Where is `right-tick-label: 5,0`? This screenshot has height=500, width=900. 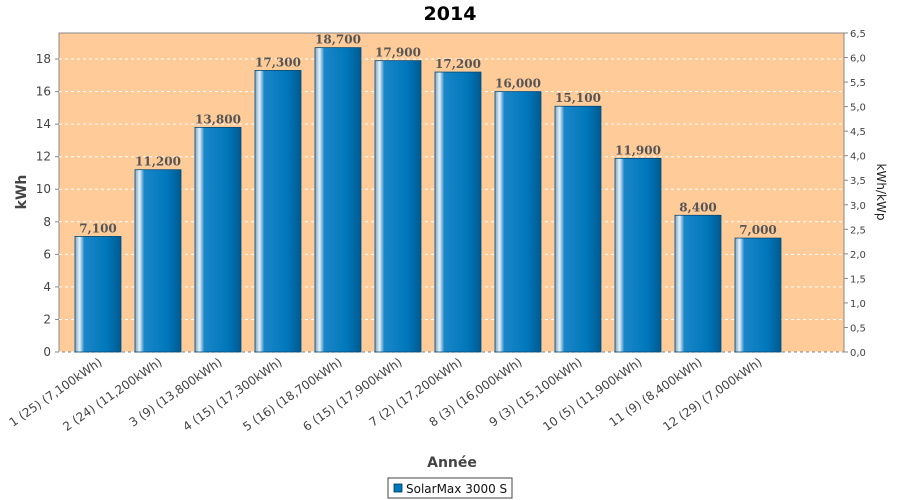 right-tick-label: 5,0 is located at coordinates (858, 108).